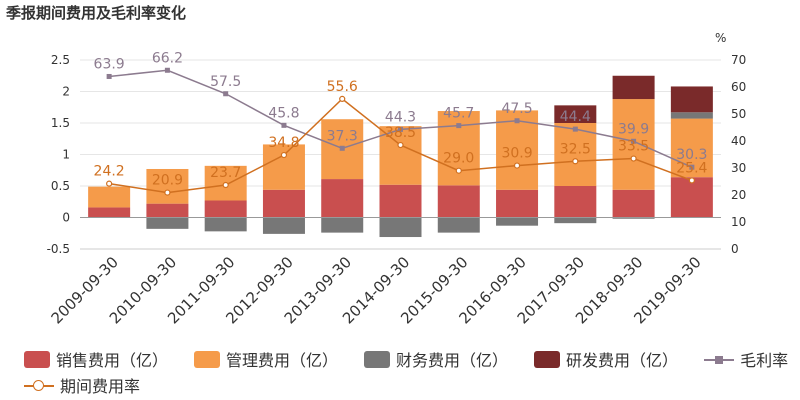 The image size is (800, 400). What do you see at coordinates (719, 359) in the screenshot?
I see `legend-swatch-gross-margin` at bounding box center [719, 359].